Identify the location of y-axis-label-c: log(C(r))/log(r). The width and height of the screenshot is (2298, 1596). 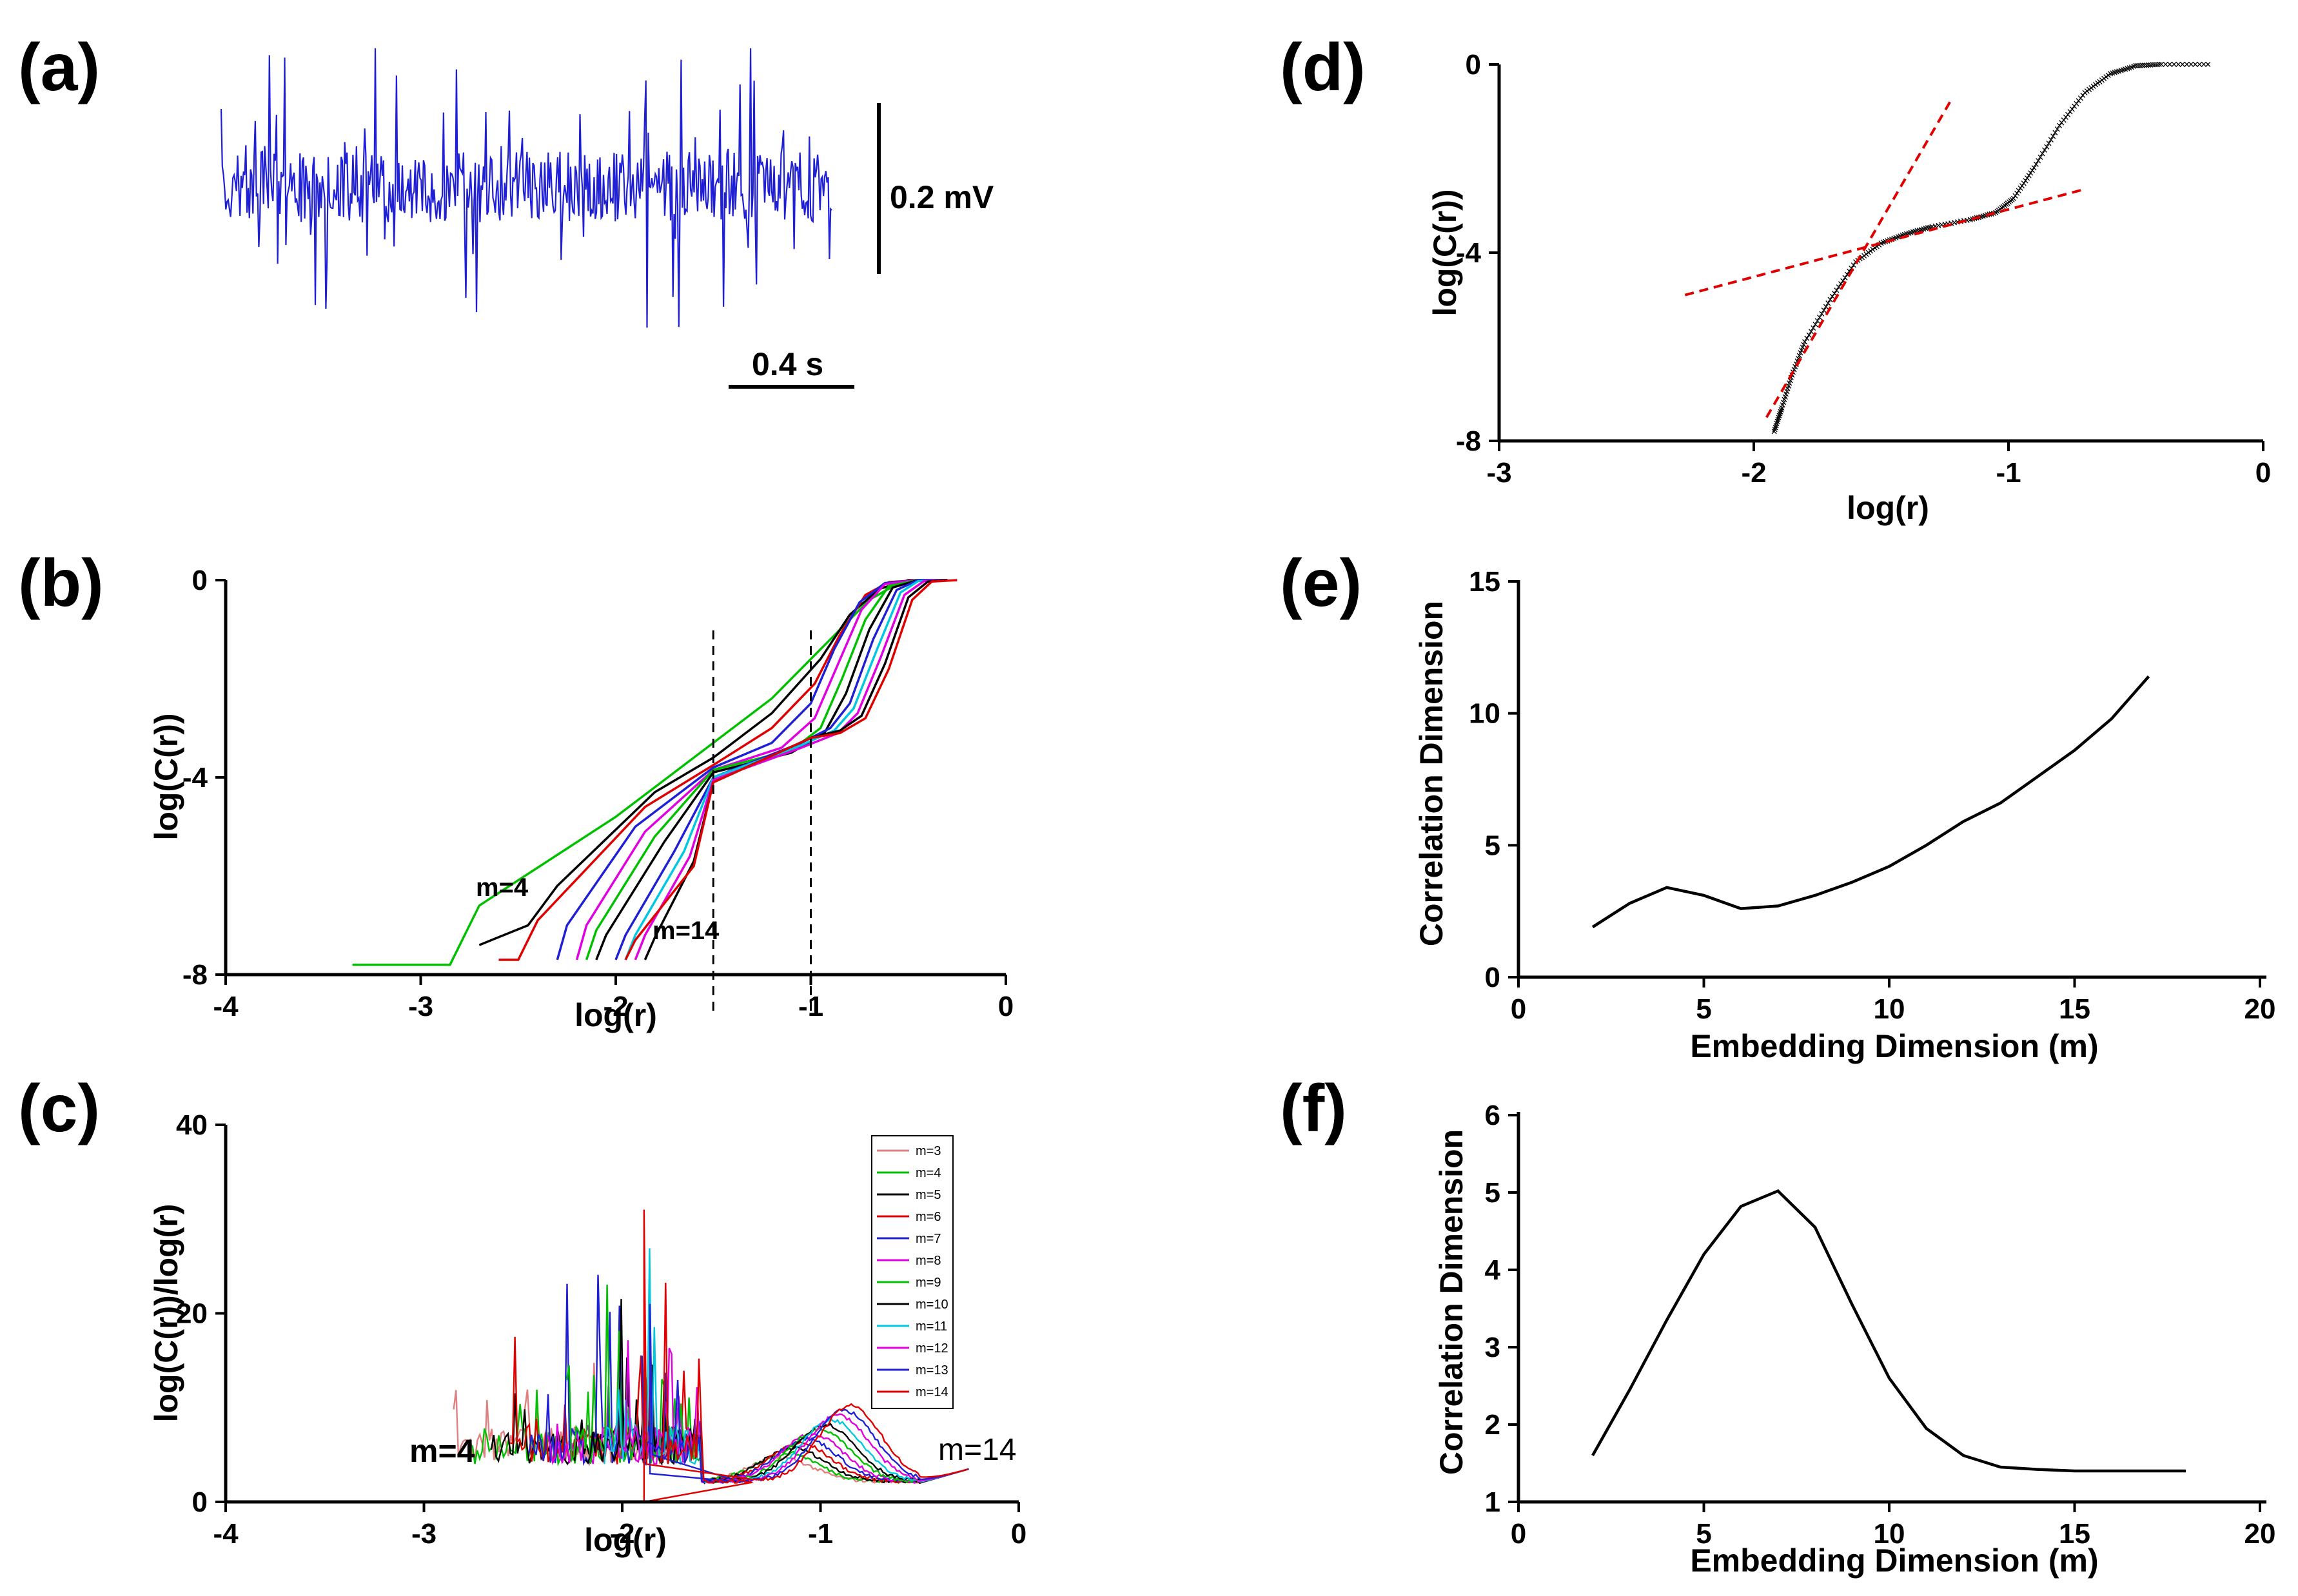
(166, 1313).